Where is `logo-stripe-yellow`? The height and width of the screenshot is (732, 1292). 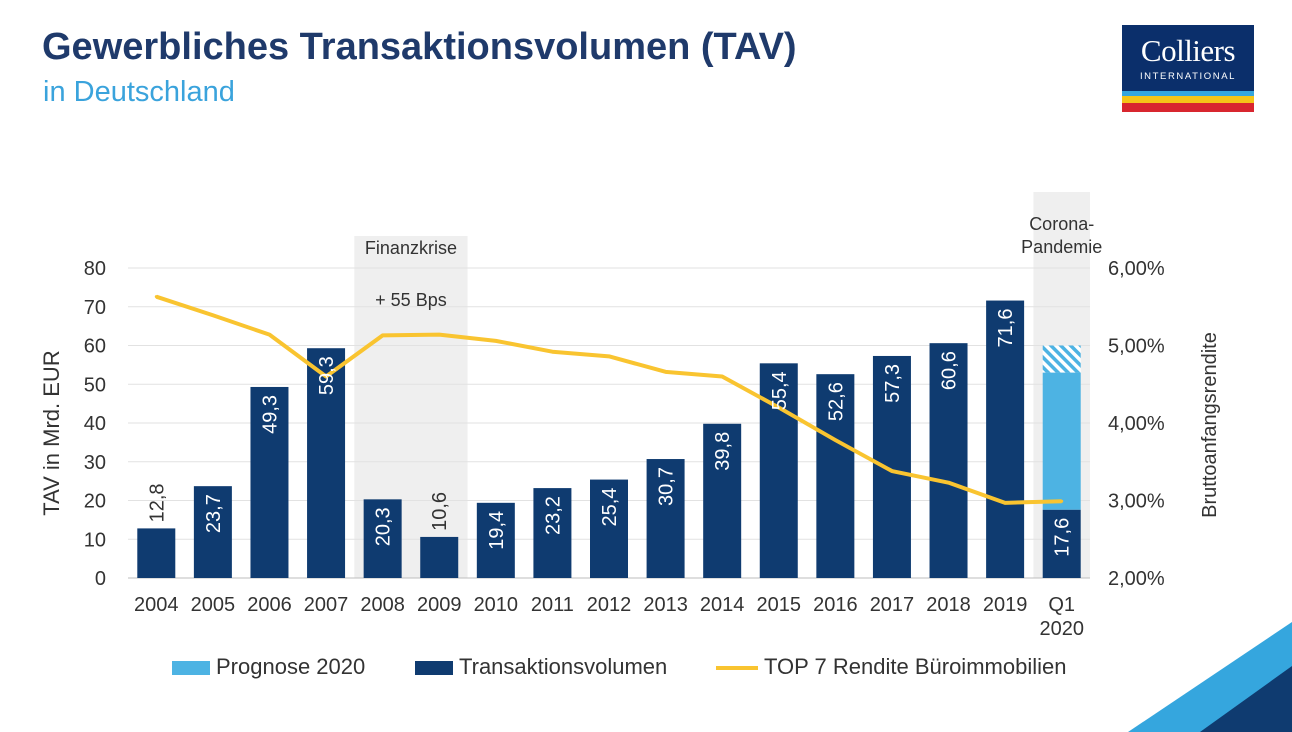 logo-stripe-yellow is located at coordinates (1188, 99).